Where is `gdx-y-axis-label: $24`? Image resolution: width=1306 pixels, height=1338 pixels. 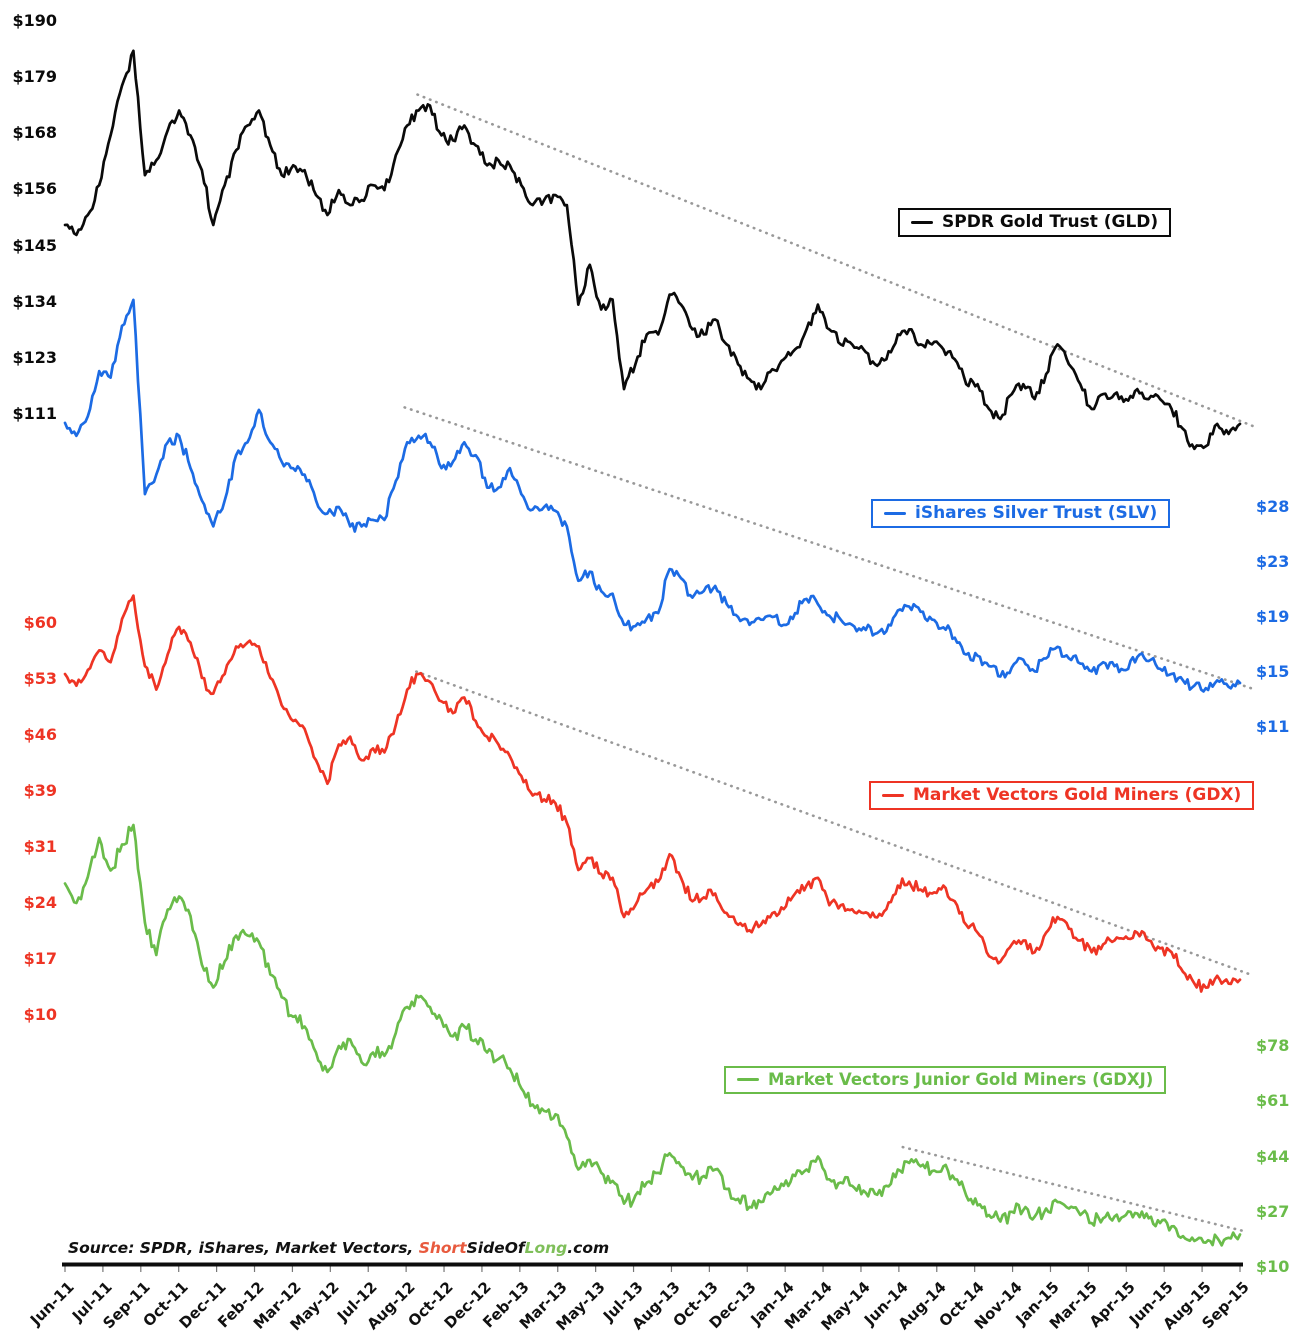
gdx-y-axis-label: $24 is located at coordinates (40, 902).